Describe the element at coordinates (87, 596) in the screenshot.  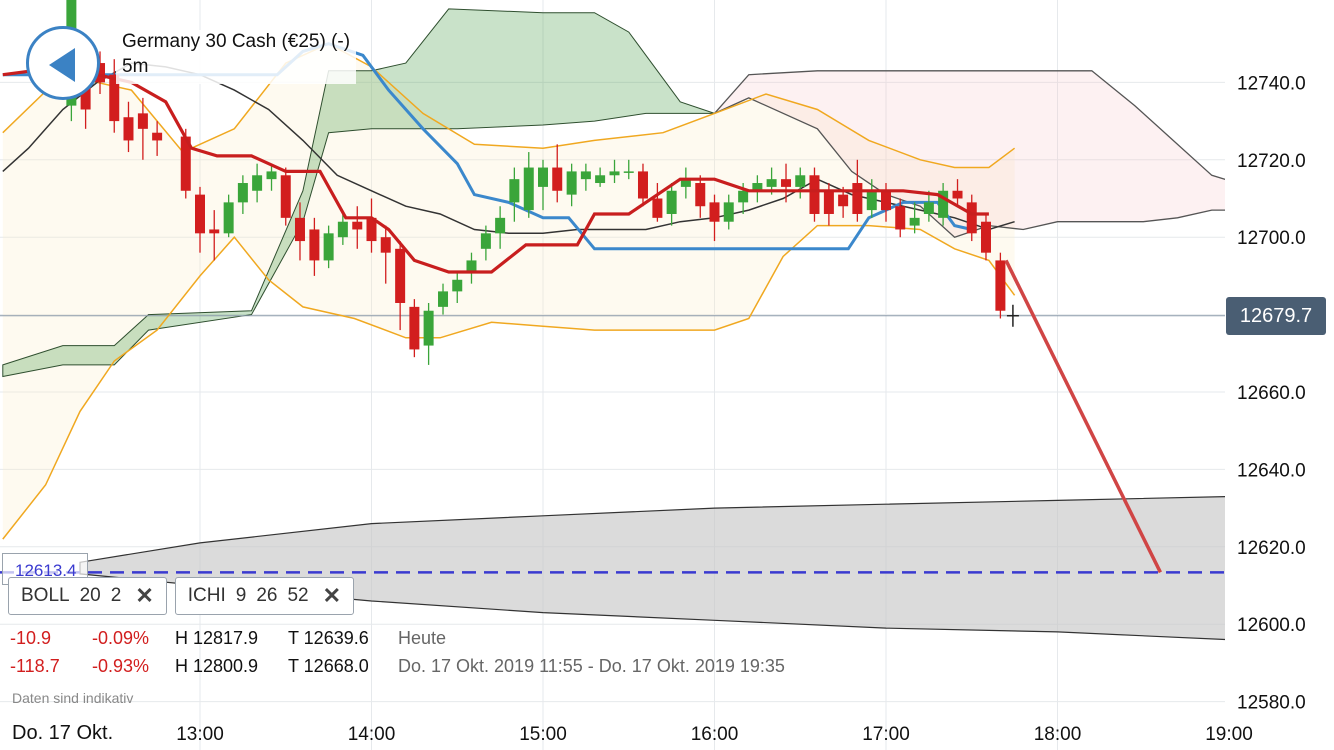
I see `boll-chip: BOLL 20 2 ✕` at that location.